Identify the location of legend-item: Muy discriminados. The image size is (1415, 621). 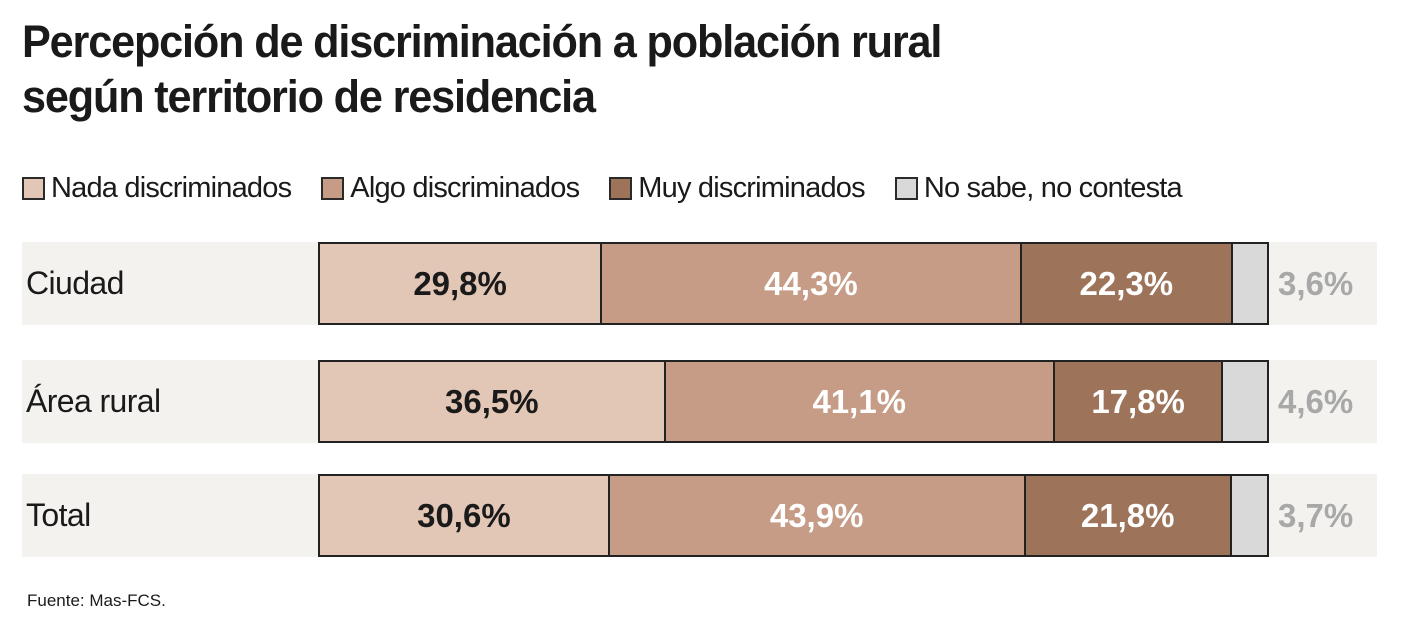
(737, 188).